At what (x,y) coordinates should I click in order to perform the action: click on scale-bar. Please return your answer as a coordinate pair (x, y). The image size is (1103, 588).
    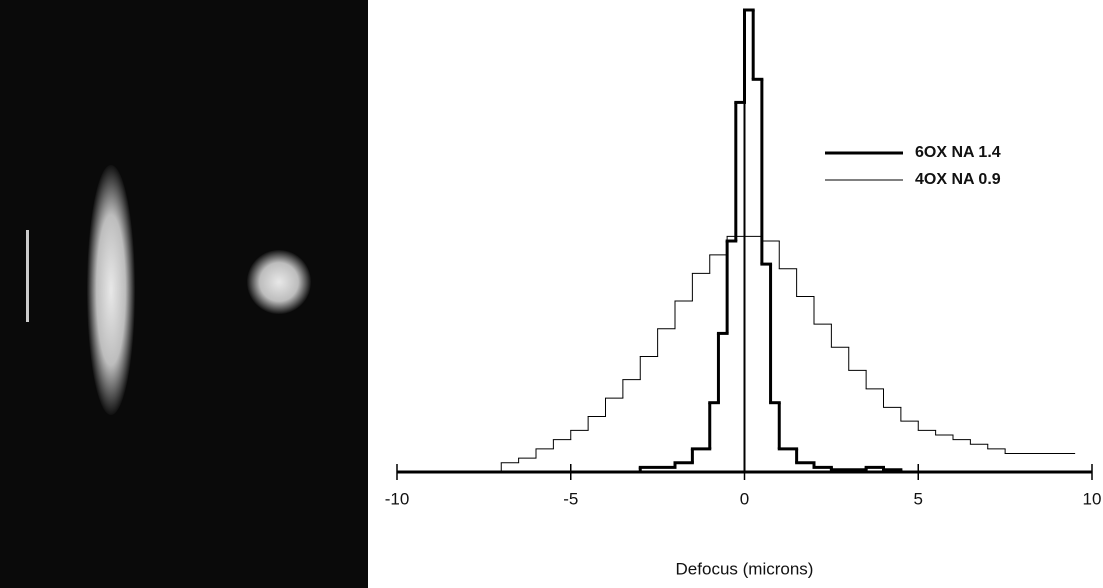
    Looking at the image, I should click on (27, 276).